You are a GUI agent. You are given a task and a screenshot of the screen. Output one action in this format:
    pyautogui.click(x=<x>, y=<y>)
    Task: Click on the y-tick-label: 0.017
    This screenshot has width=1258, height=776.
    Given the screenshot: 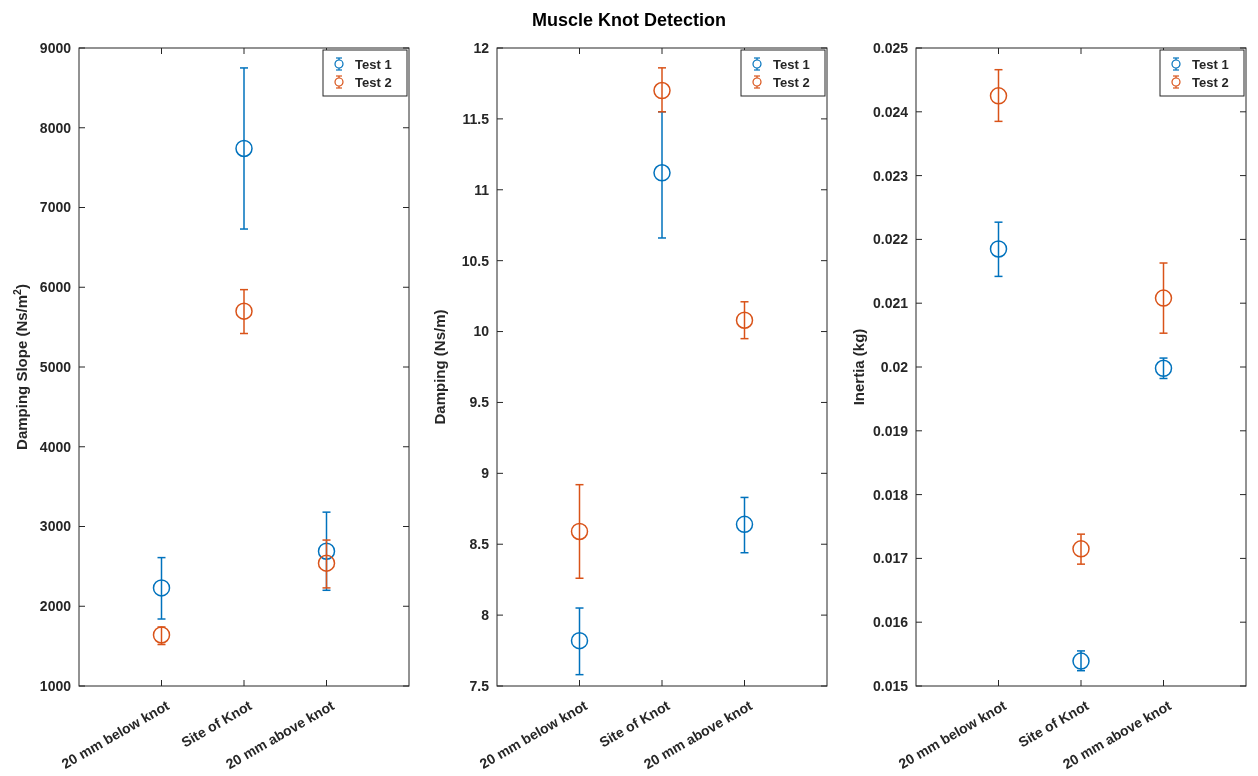 What is the action you would take?
    pyautogui.click(x=890, y=558)
    